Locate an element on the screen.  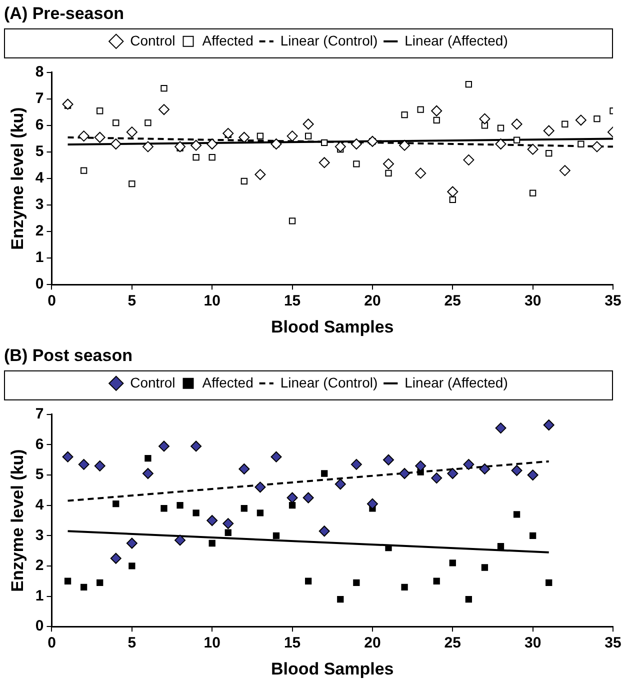
y-tick-label: 8 is located at coordinates (39, 72).